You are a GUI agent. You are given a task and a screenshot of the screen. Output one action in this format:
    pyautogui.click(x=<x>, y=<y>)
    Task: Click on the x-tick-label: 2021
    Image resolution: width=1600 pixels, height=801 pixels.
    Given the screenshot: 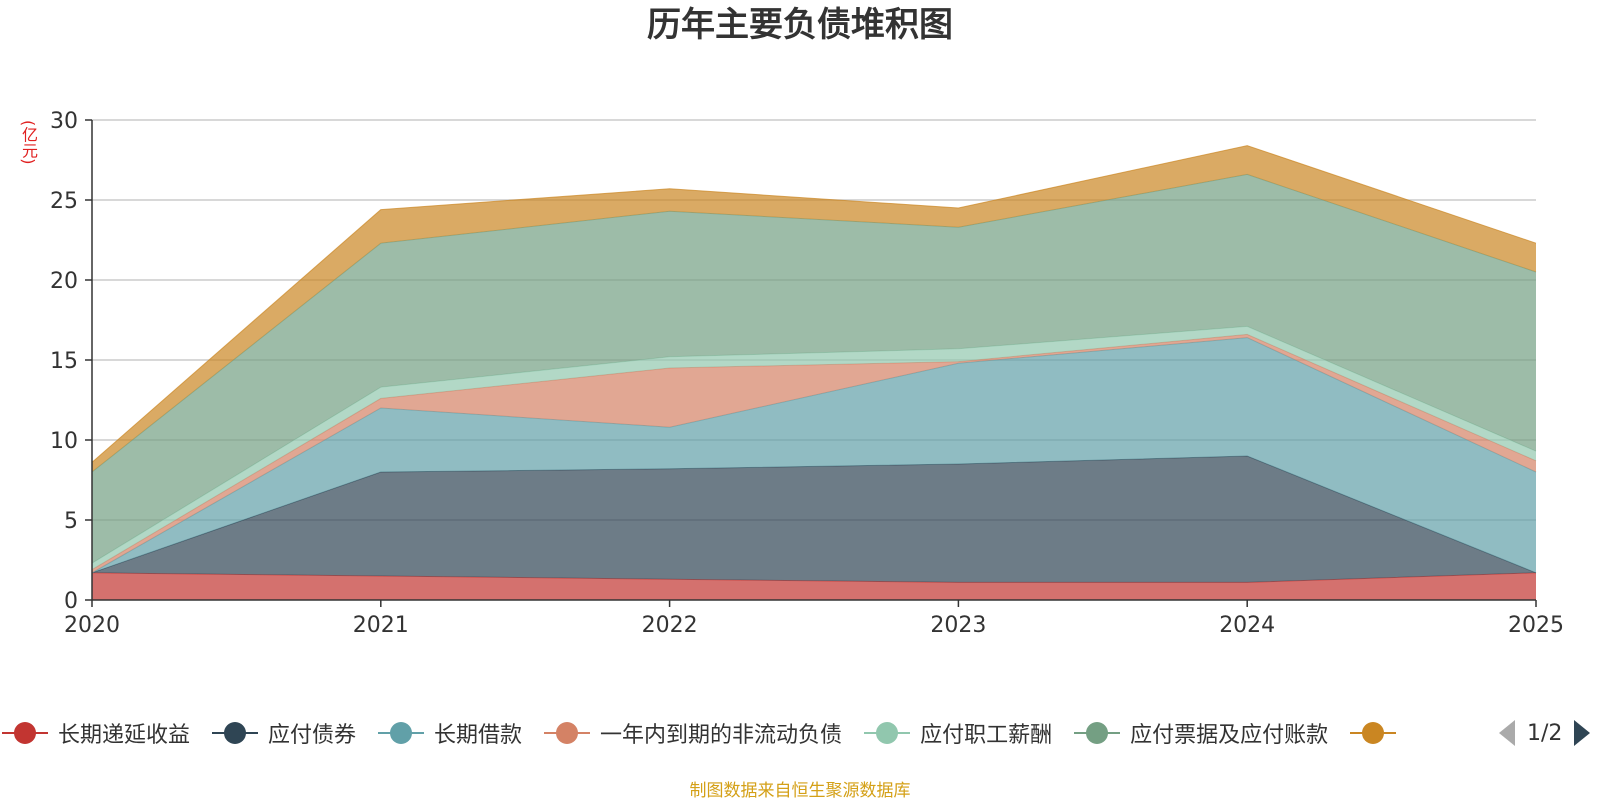 What is the action you would take?
    pyautogui.click(x=381, y=625)
    